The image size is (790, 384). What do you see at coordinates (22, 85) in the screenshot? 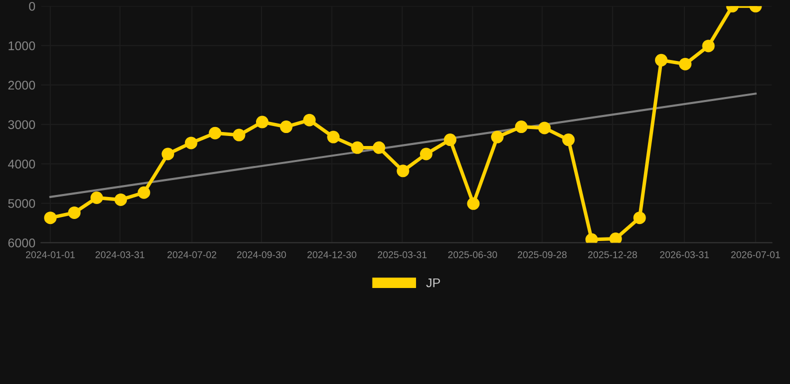
I see `y-tick-label: 2000` at bounding box center [22, 85].